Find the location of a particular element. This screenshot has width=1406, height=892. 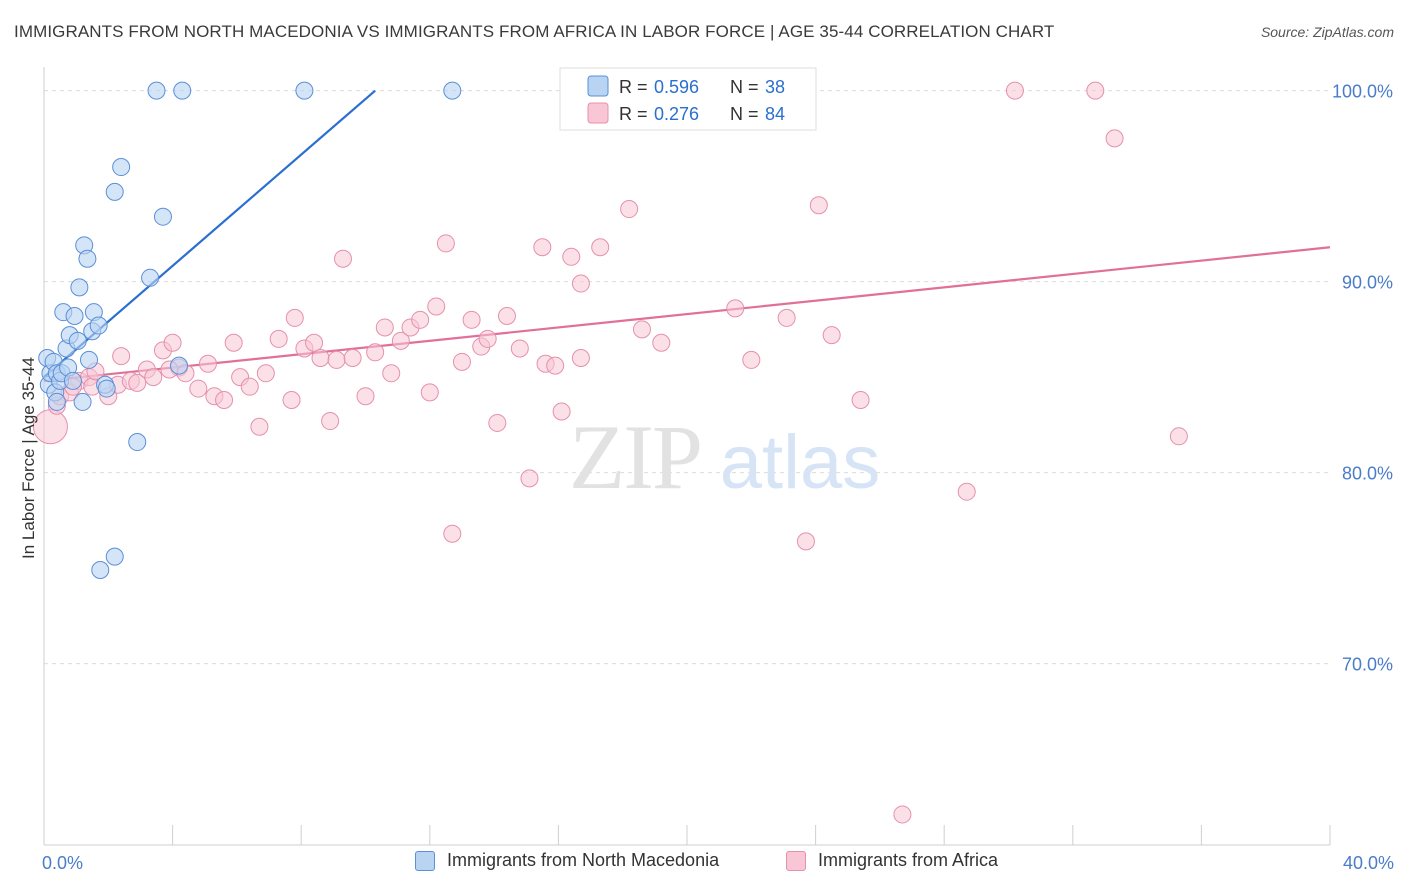

y-tick-label: 100.0% is located at coordinates (1362, 92).